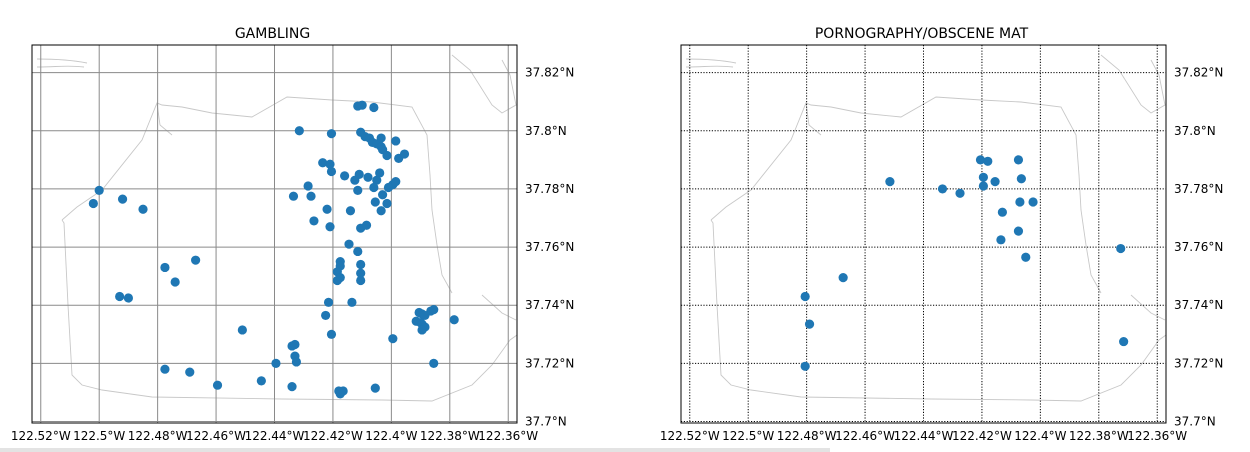 The width and height of the screenshot is (1250, 452). What do you see at coordinates (922, 34) in the screenshot?
I see `chart-title: PORNOGRAPHY/OBSCENE MAT` at bounding box center [922, 34].